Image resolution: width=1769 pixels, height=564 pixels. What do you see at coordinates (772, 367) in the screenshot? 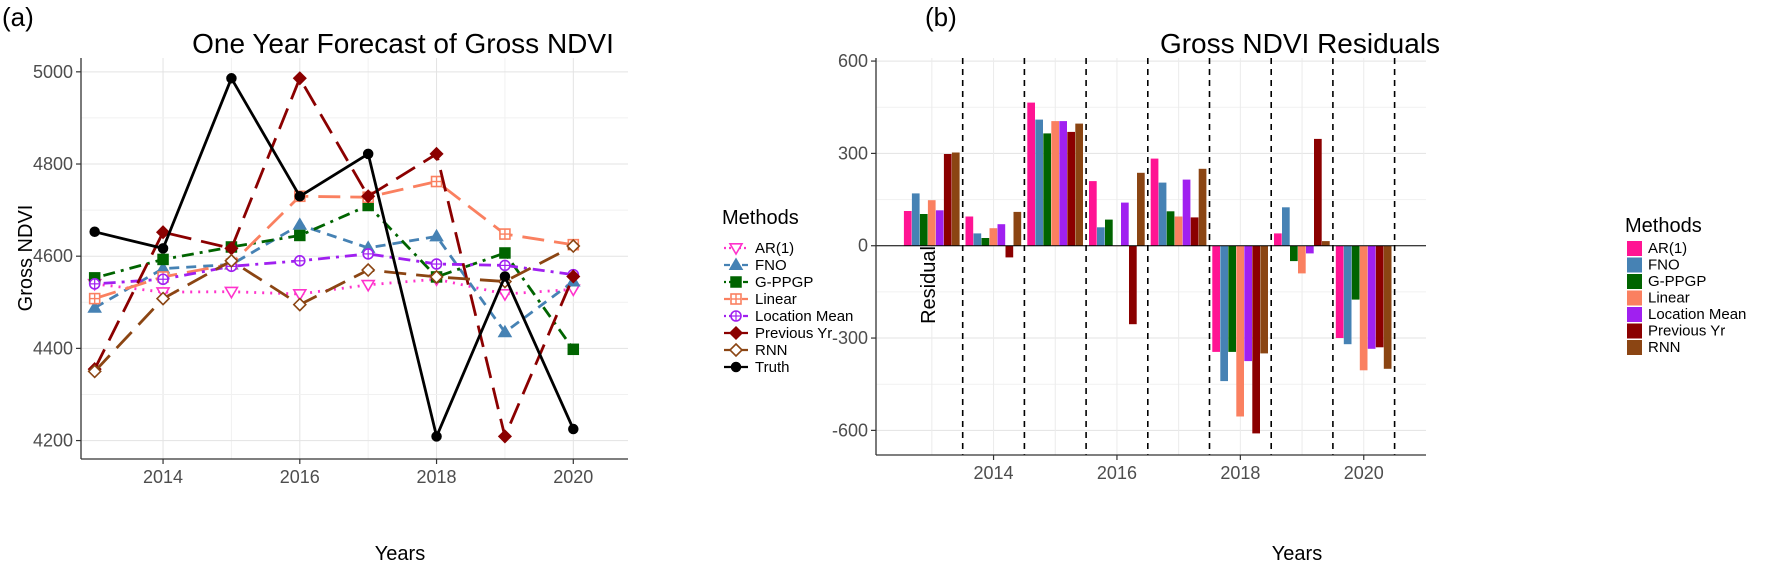
I see `legend-label: Truth` at bounding box center [772, 367].